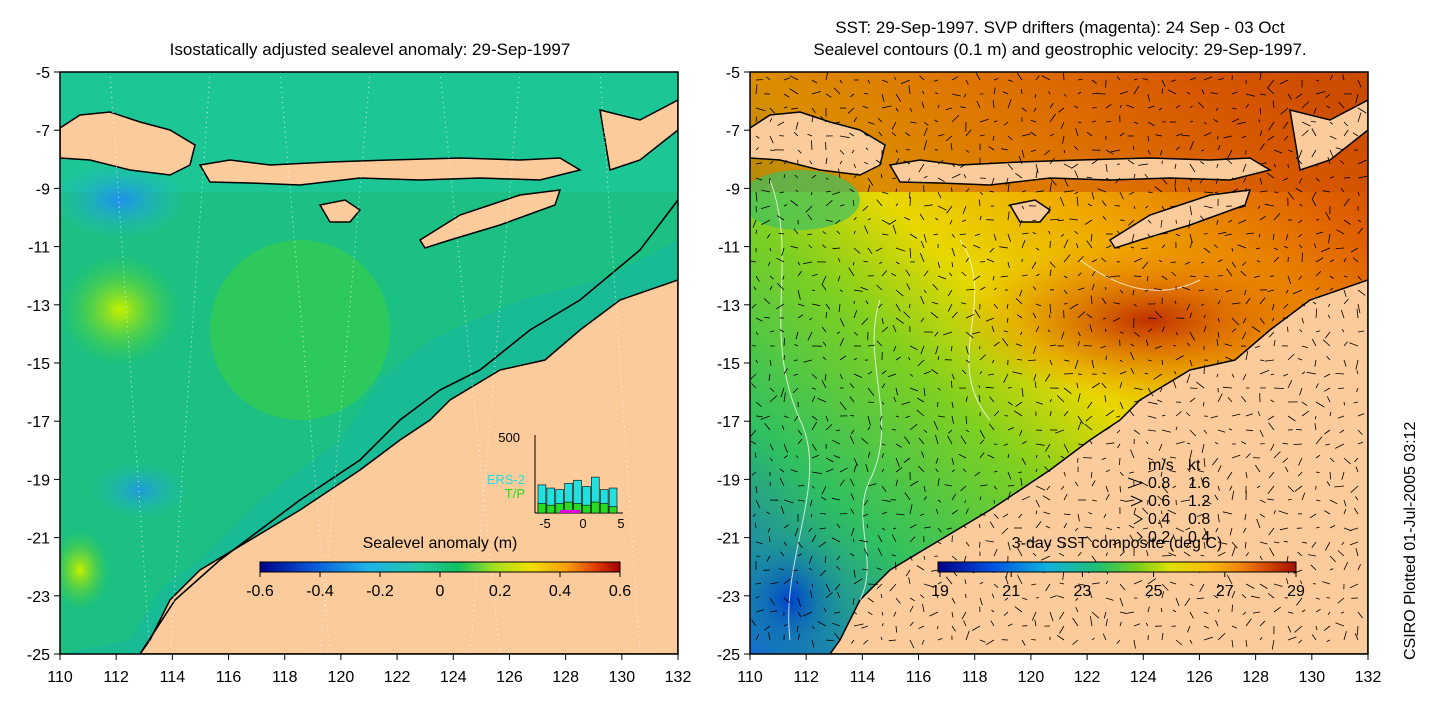 The height and width of the screenshot is (720, 1440). Describe the element at coordinates (919, 677) in the screenshot. I see `right-x-tick-label: 116` at that location.